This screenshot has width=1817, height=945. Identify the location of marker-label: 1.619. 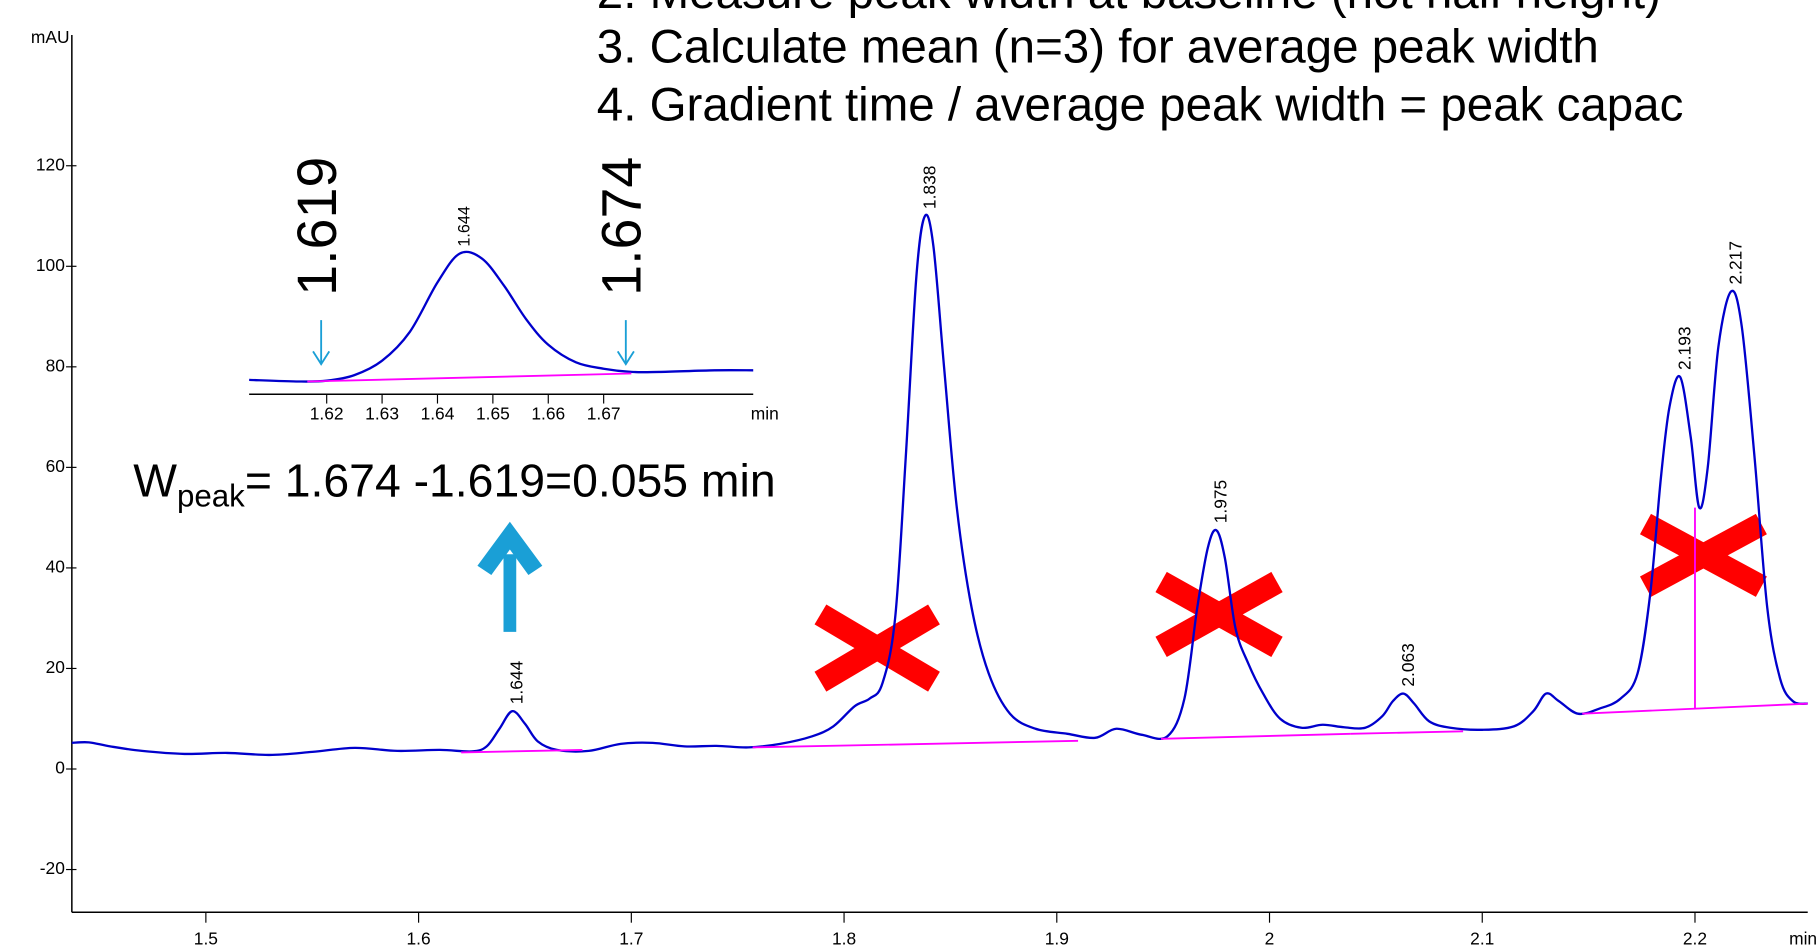
(317, 226).